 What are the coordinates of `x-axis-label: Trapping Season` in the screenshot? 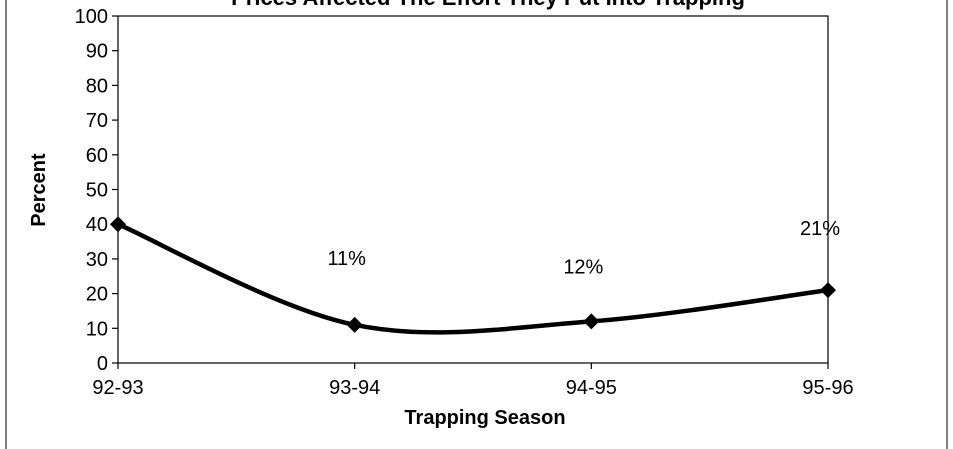 It's located at (484, 418).